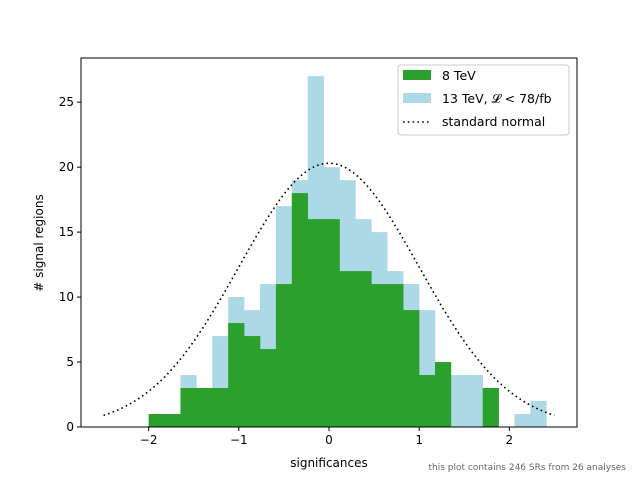 The image size is (640, 480). Describe the element at coordinates (510, 440) in the screenshot. I see `x-tick-label: 2` at that location.